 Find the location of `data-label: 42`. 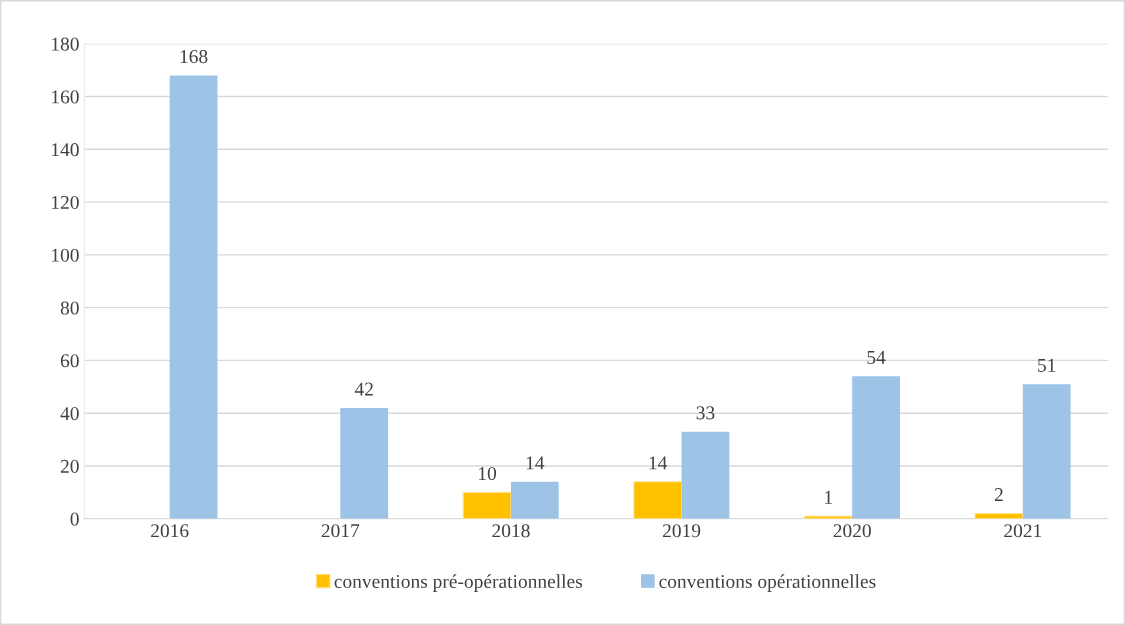

data-label: 42 is located at coordinates (363, 389).